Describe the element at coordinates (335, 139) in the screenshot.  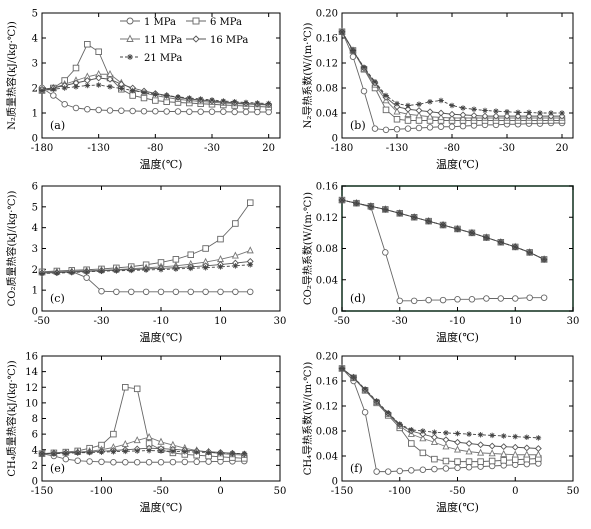
I see `y-tick-label: 0` at that location.